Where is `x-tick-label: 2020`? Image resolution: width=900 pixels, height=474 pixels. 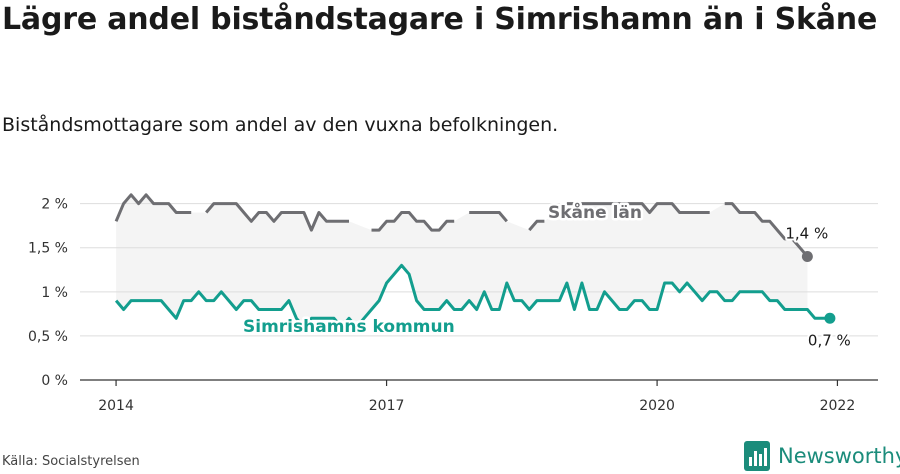 x-tick-label: 2020 is located at coordinates (657, 406).